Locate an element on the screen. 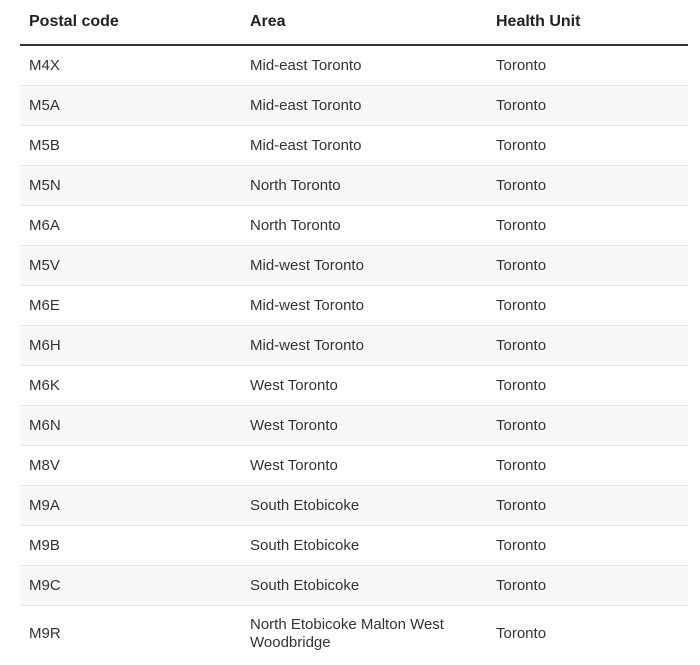 This screenshot has height=665, width=700. table-row: M5B Mid-east Toronto Toronto is located at coordinates (354, 146).